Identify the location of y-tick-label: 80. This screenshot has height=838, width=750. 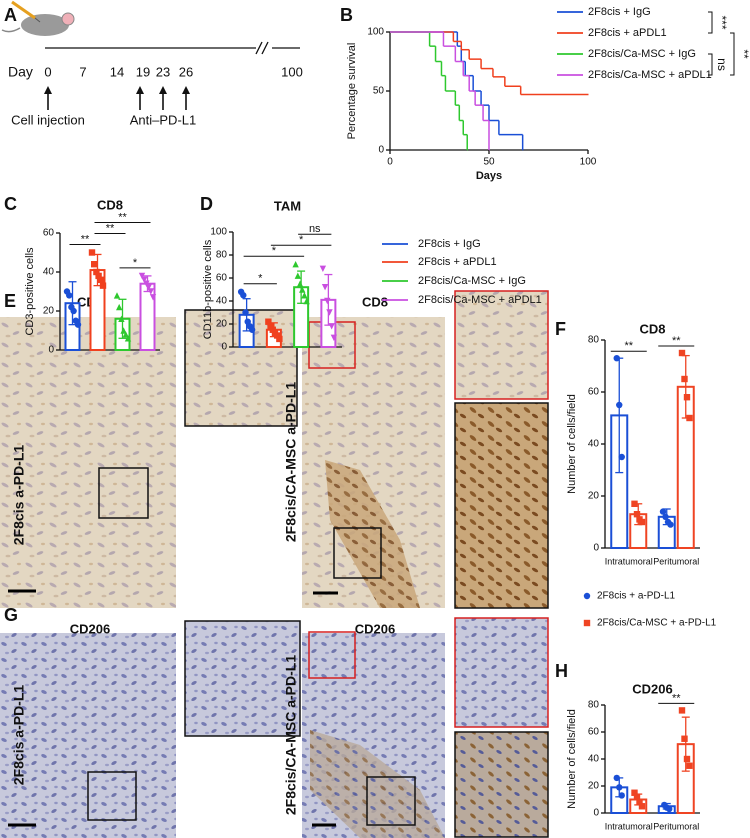
(222, 255).